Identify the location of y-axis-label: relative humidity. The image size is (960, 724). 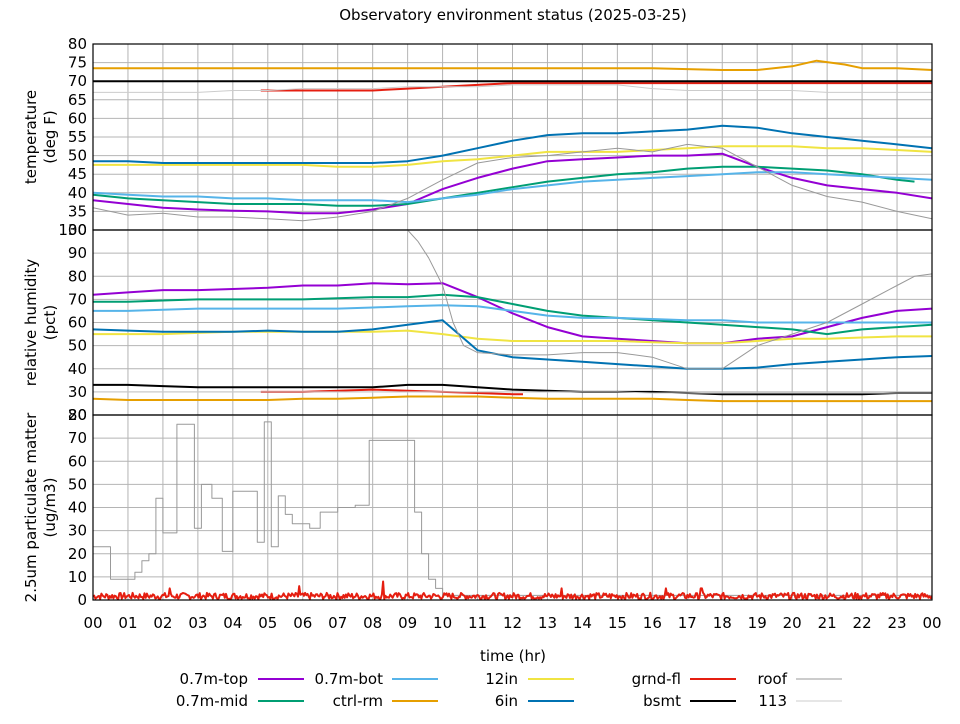
(31, 323).